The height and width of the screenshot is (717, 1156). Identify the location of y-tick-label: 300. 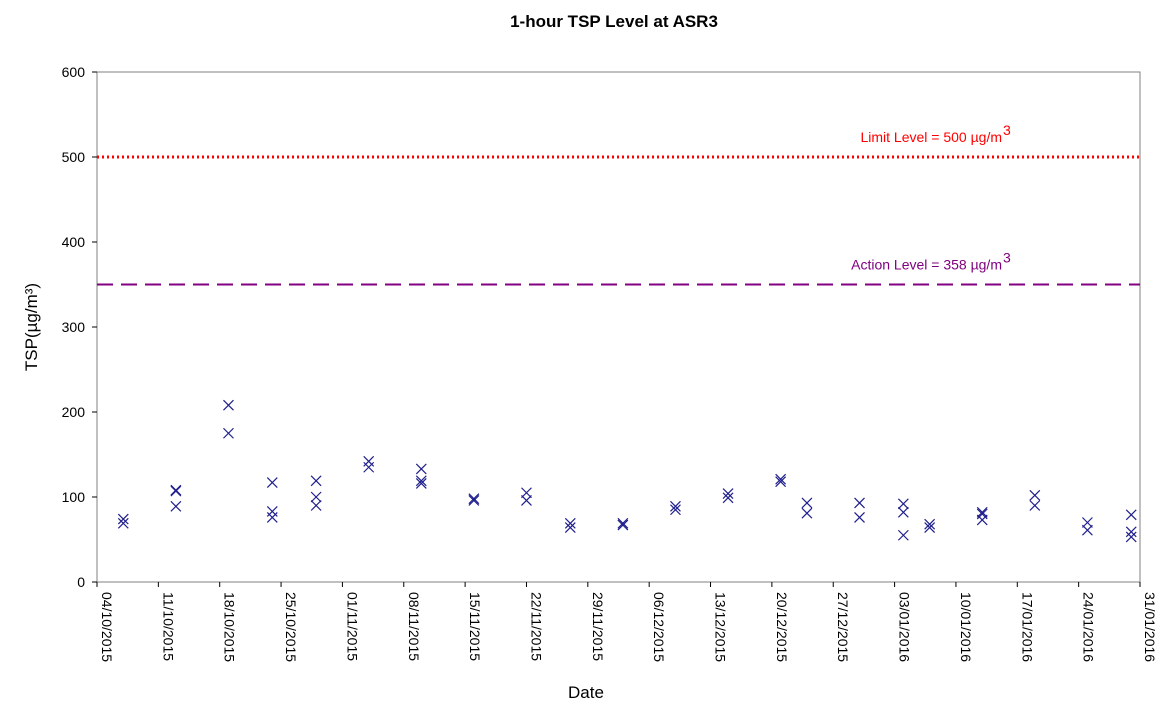
(74, 327).